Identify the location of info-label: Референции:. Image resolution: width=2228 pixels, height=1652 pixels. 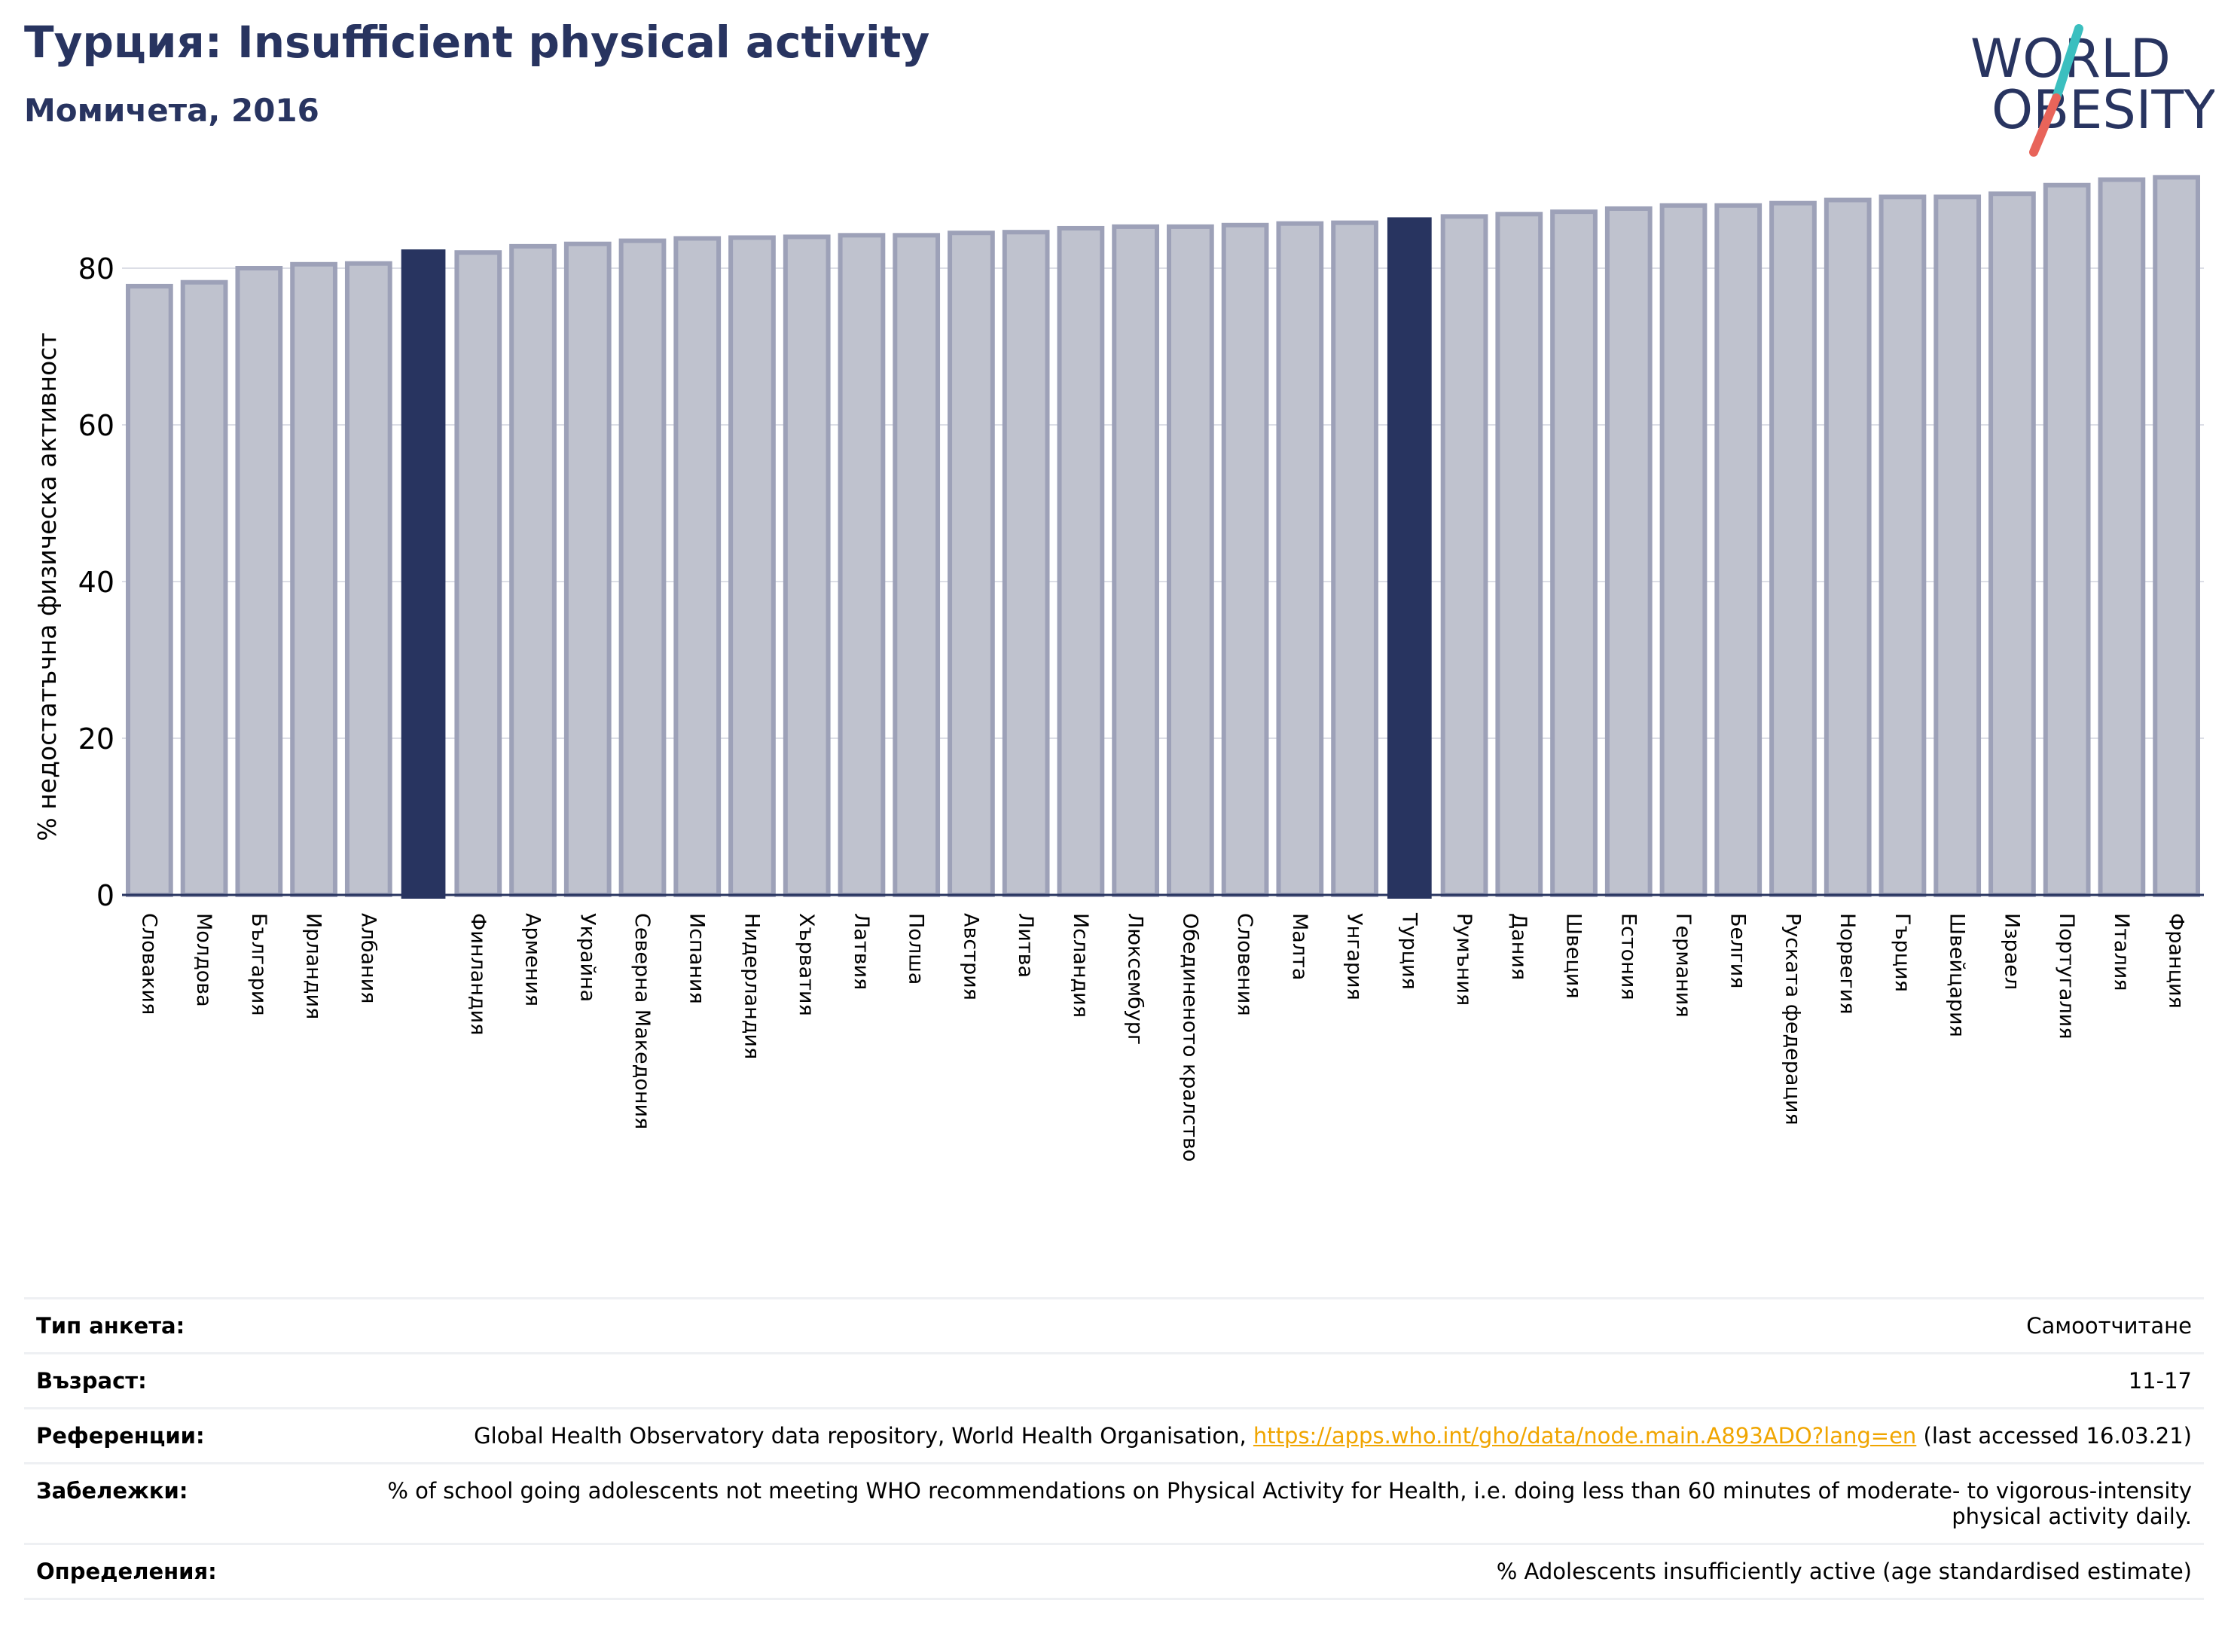
(120, 1436).